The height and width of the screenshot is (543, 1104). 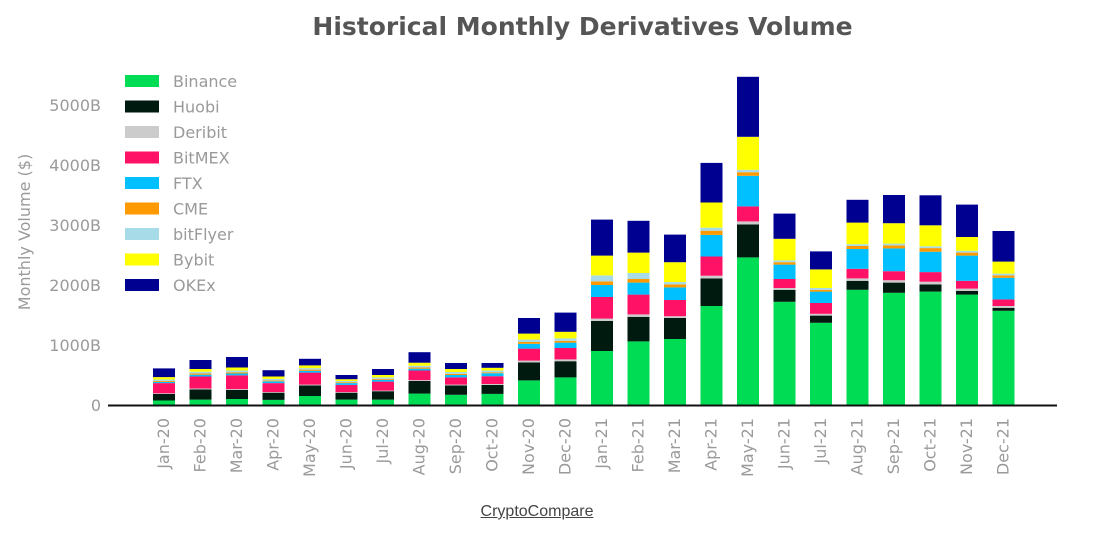 What do you see at coordinates (75, 225) in the screenshot?
I see `y-tick-label: 3000B` at bounding box center [75, 225].